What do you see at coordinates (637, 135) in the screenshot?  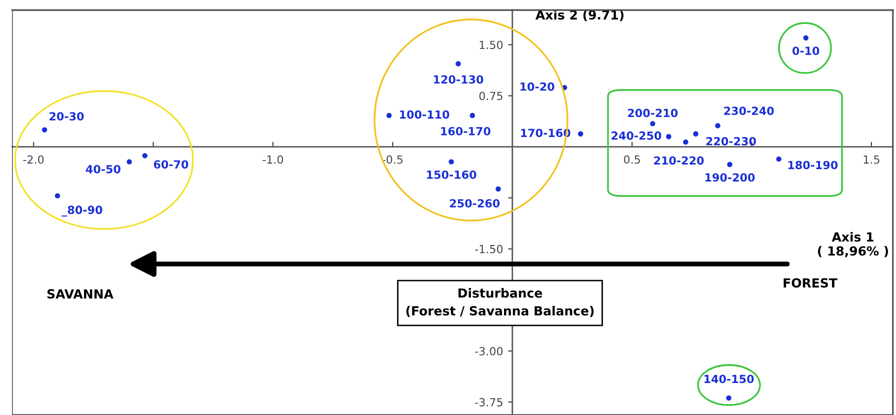 I see `data-label: 240-250` at bounding box center [637, 135].